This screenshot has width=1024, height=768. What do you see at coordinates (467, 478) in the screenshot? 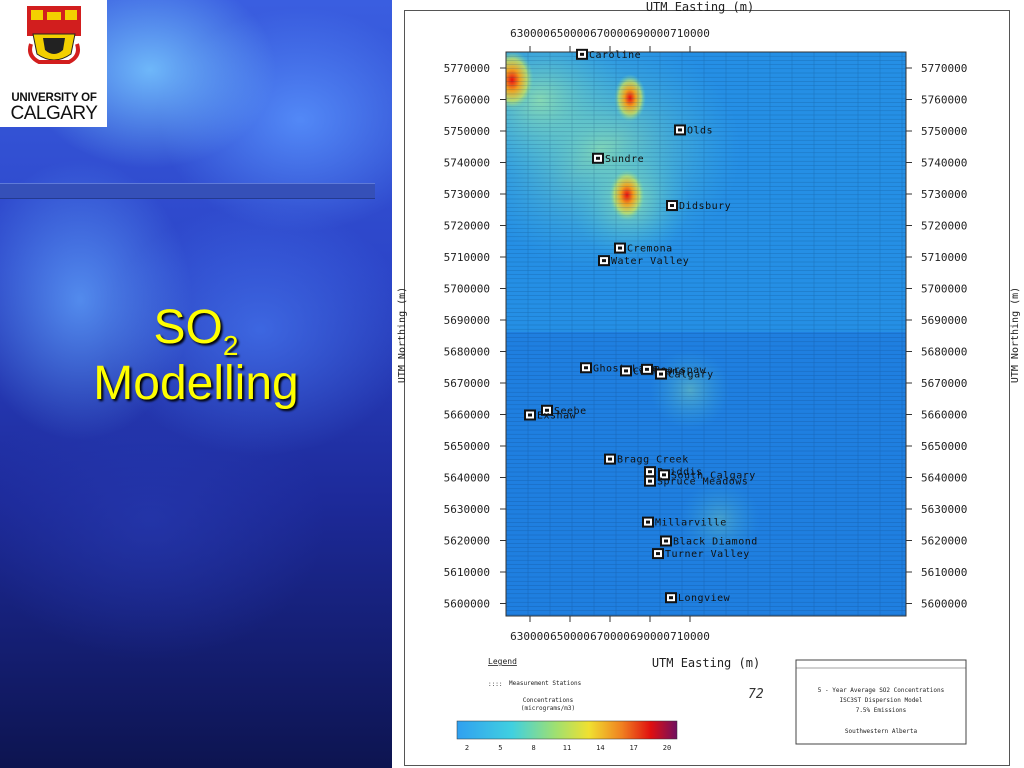
I see `y-tick-label: 5640000` at bounding box center [467, 478].